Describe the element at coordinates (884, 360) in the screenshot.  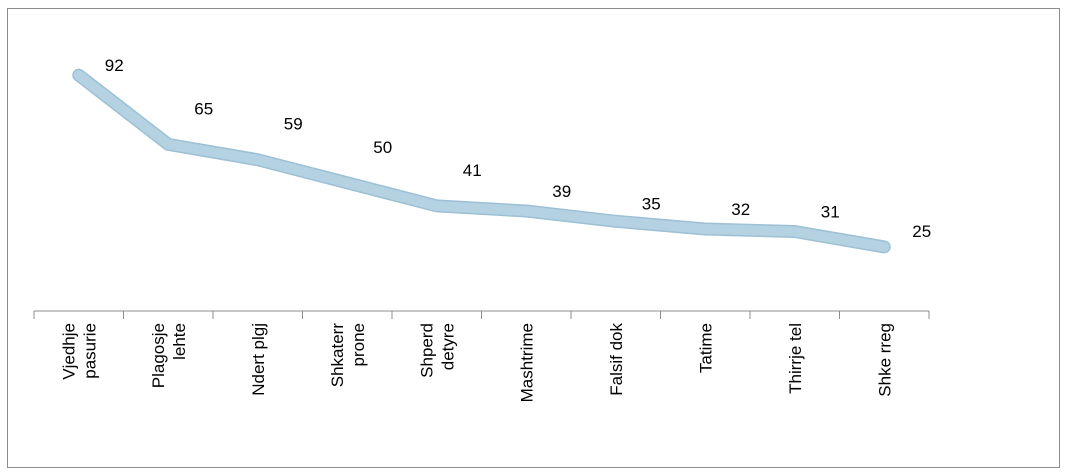
I see `x-tick-label: Shke rreg` at that location.